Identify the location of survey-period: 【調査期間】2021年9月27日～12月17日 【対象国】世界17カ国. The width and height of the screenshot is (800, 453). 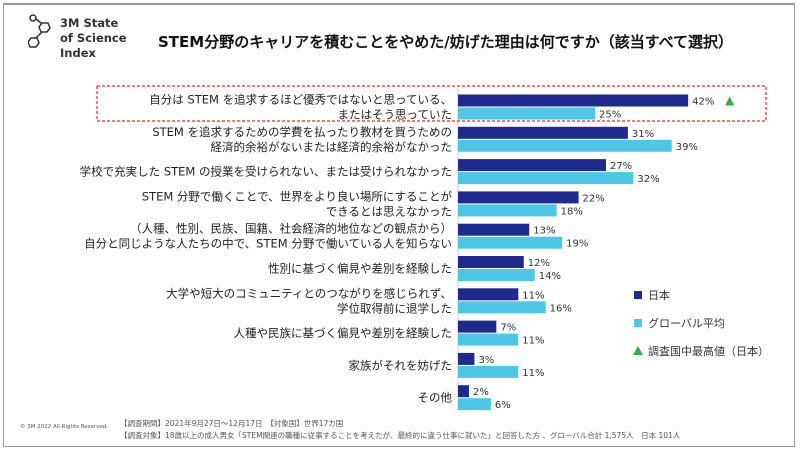
(232, 423).